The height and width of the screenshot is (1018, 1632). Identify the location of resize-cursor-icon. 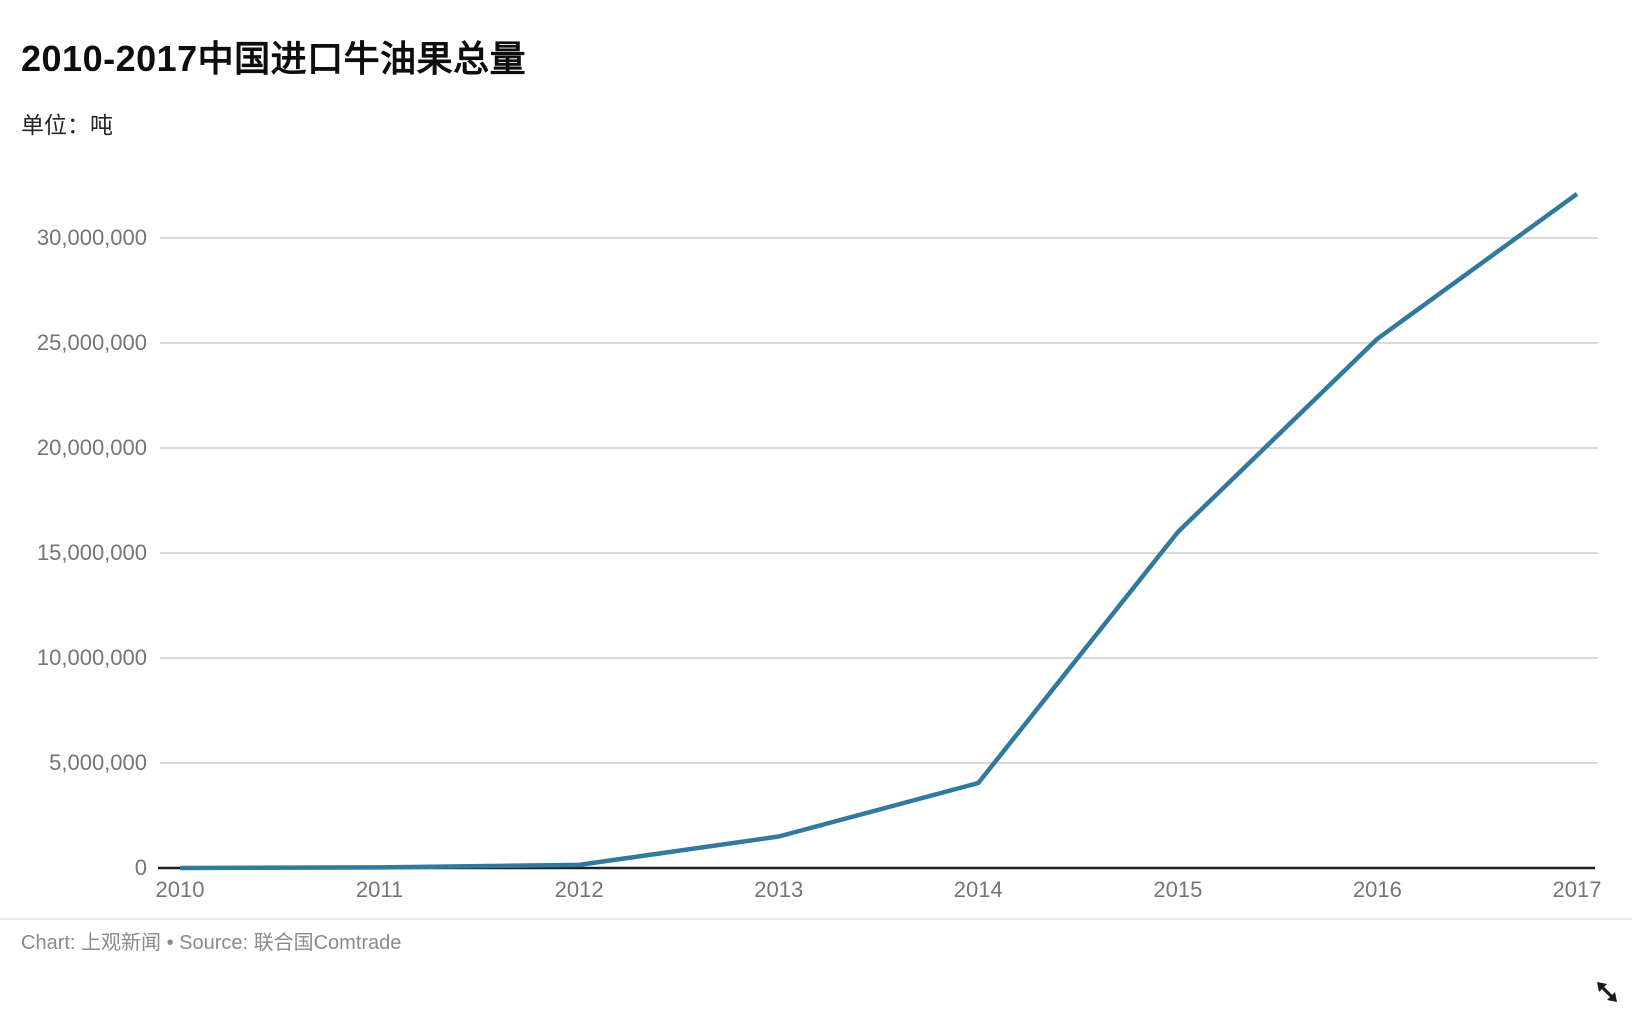
(1607, 992).